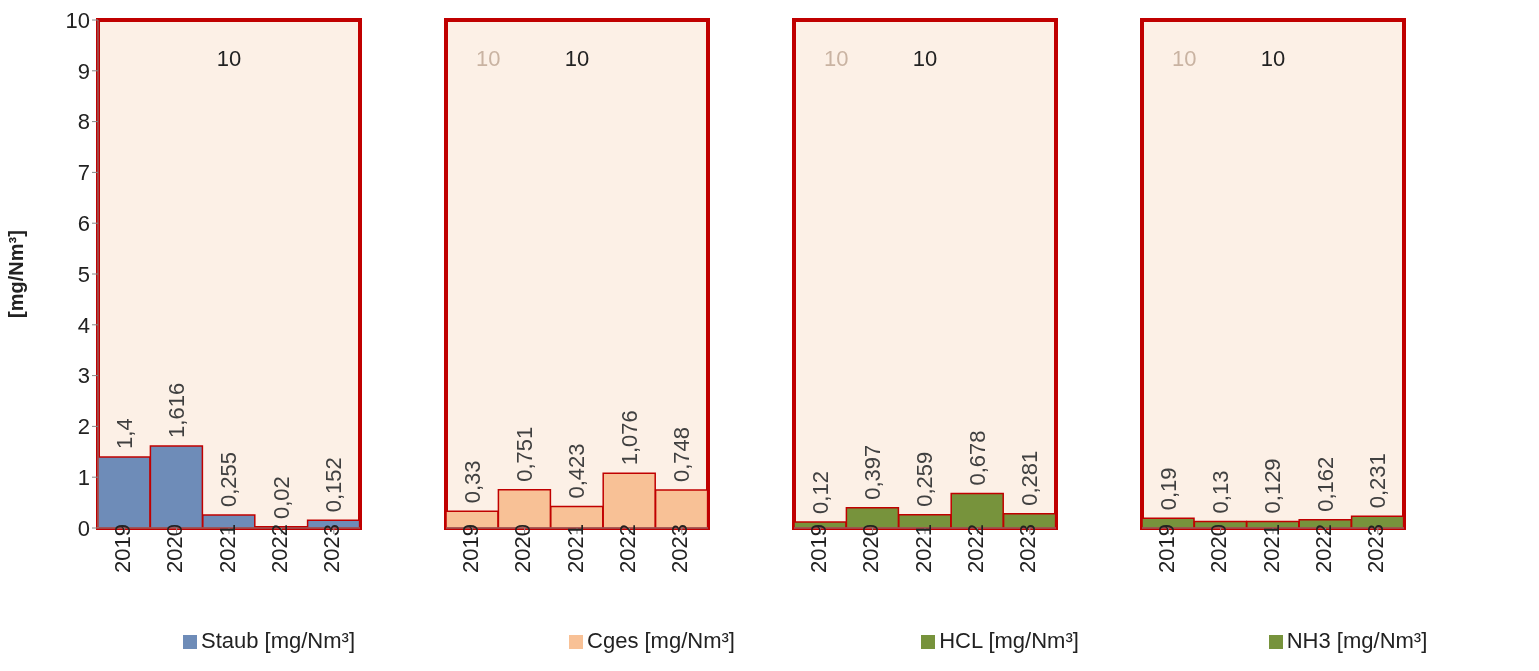 Image resolution: width=1539 pixels, height=671 pixels. What do you see at coordinates (281, 497) in the screenshot?
I see `data-label: 0,02` at bounding box center [281, 497].